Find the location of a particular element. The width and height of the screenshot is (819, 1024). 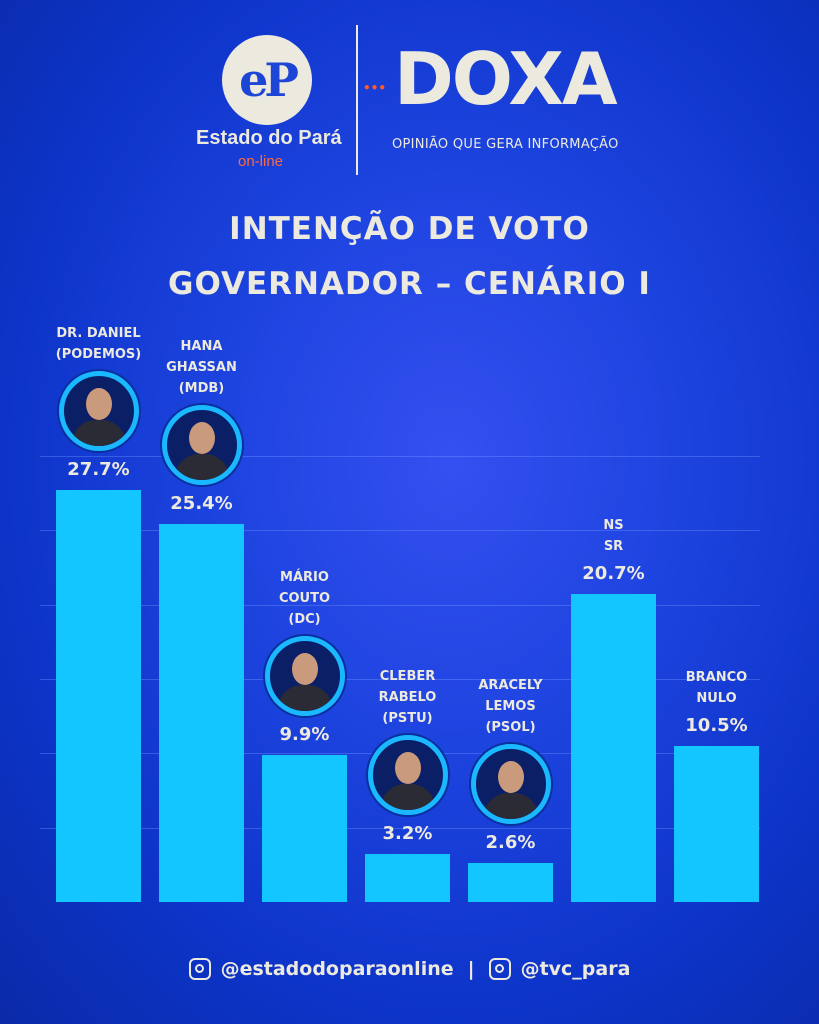

candidate-name: ARACELY is located at coordinates (510, 686).